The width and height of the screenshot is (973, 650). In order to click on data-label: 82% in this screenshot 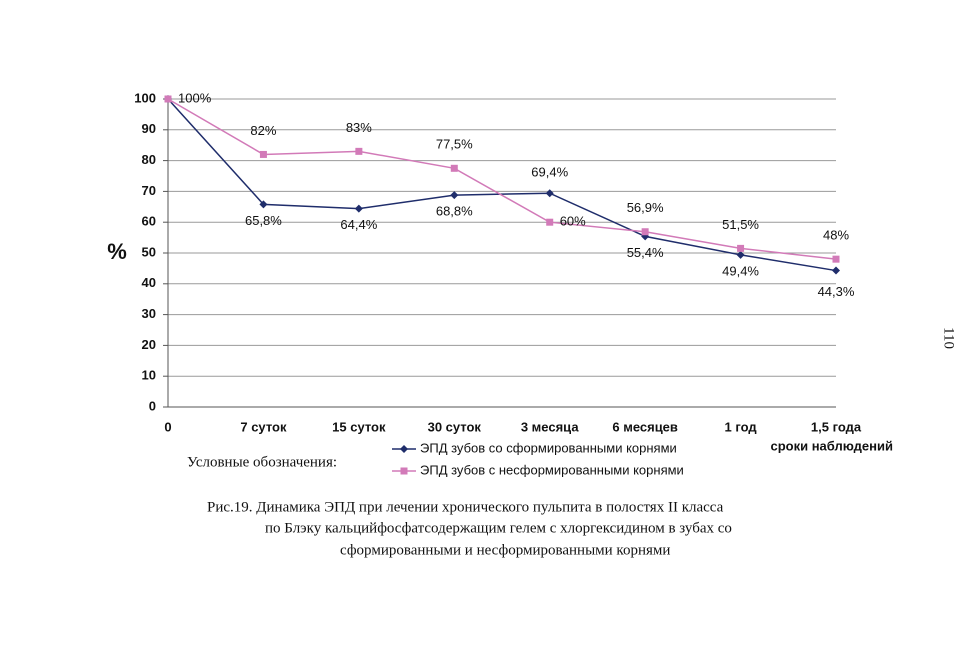, I will do `click(263, 130)`.